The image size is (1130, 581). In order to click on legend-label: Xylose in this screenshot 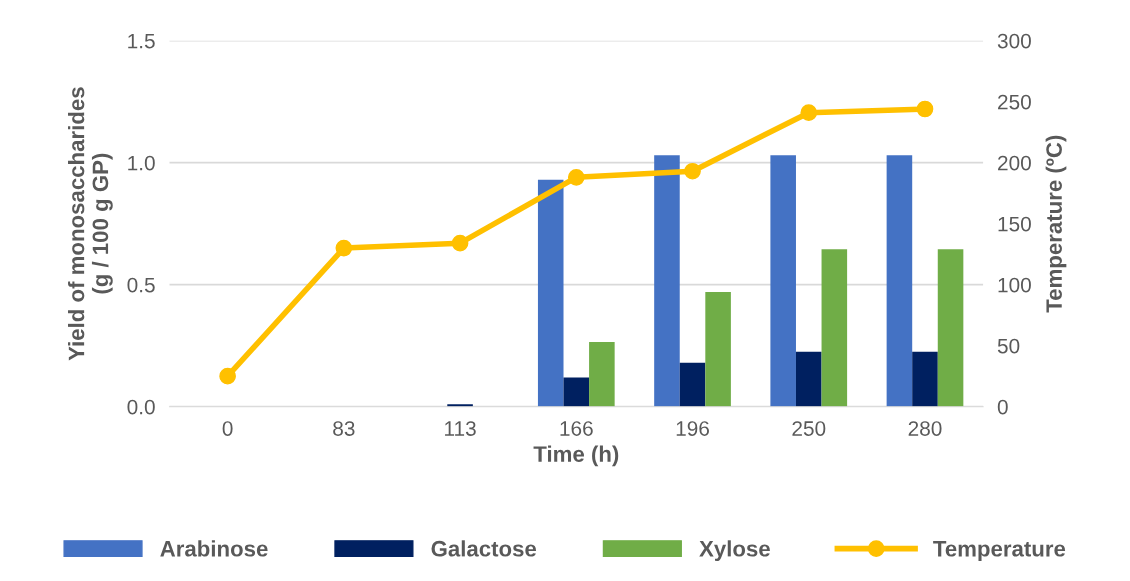, I will do `click(734, 550)`.